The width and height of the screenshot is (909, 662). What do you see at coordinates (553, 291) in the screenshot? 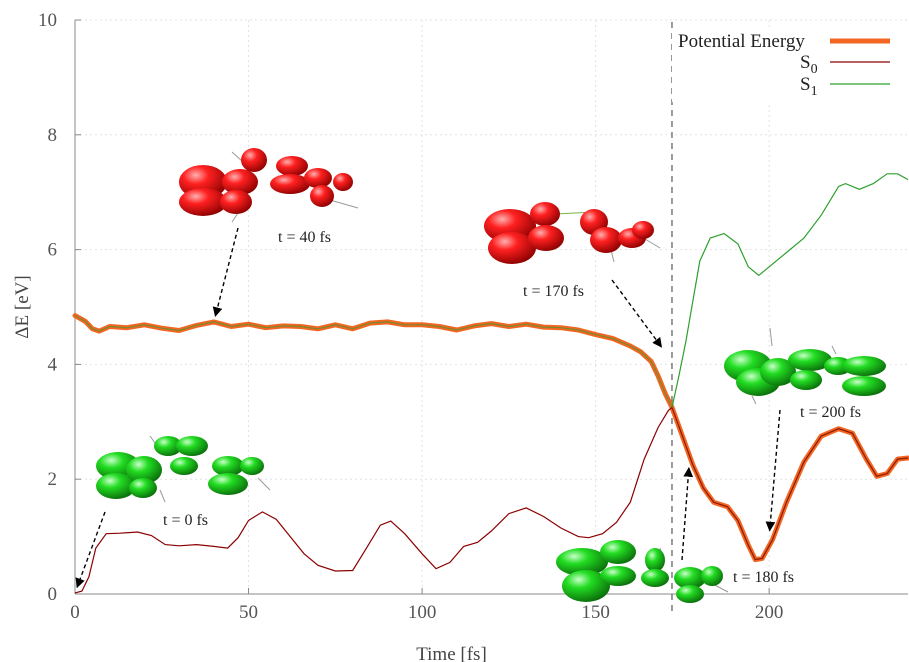
I see `annotation-label-2: t = 170 fs` at bounding box center [553, 291].